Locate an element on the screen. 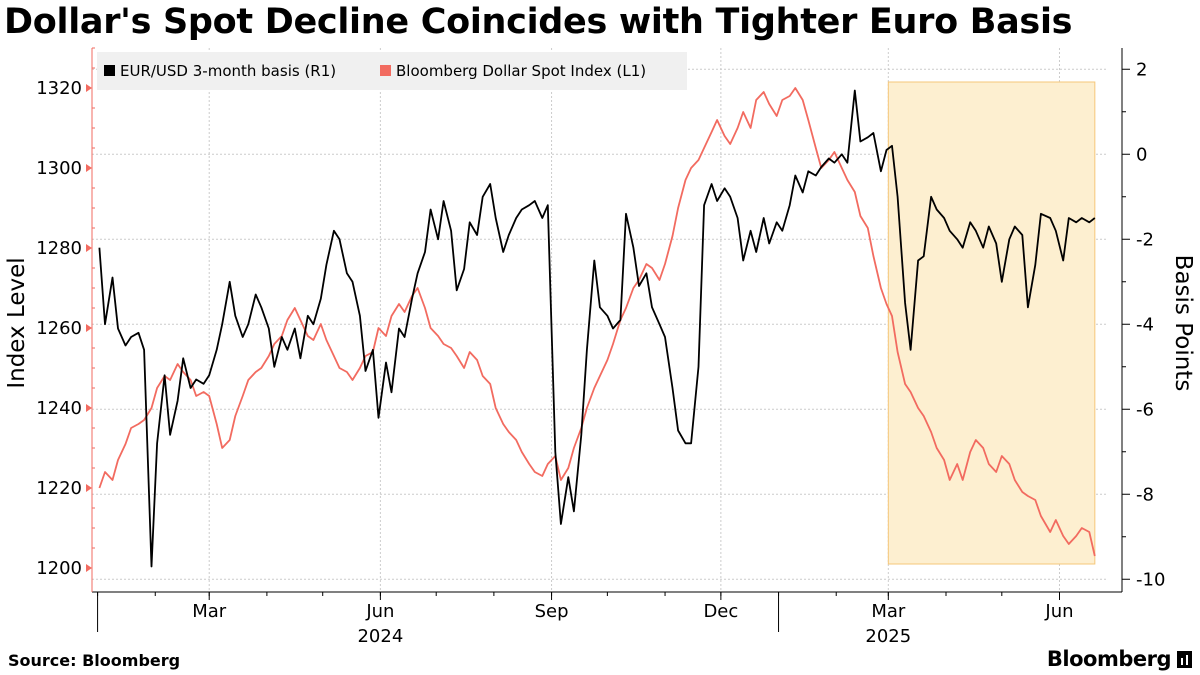 Image resolution: width=1200 pixels, height=675 pixels. y-tick-label-right: -2 is located at coordinates (1145, 239).